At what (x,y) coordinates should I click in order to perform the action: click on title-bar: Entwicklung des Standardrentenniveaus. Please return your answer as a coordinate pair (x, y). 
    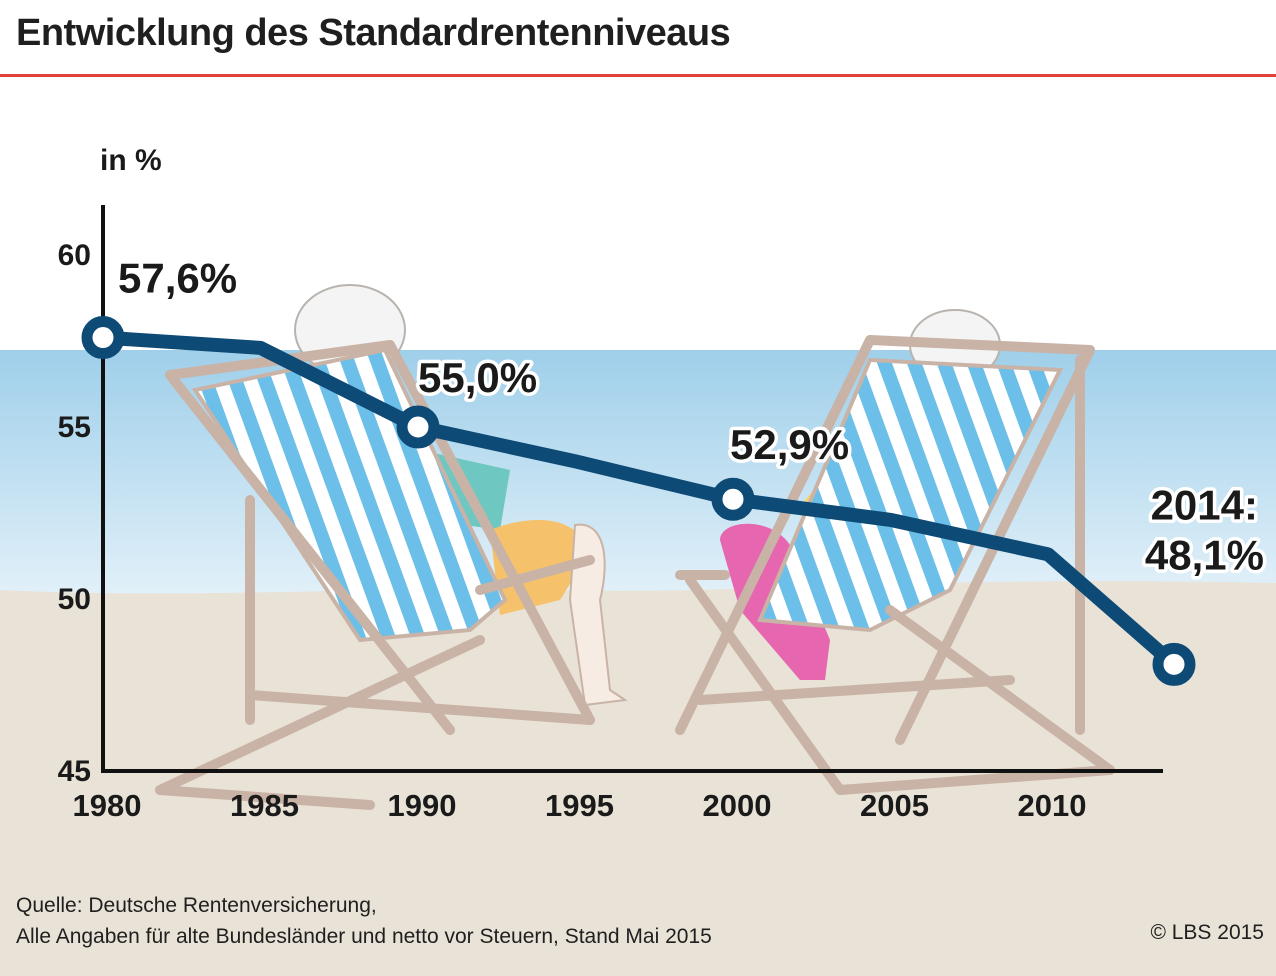
    Looking at the image, I should click on (638, 38).